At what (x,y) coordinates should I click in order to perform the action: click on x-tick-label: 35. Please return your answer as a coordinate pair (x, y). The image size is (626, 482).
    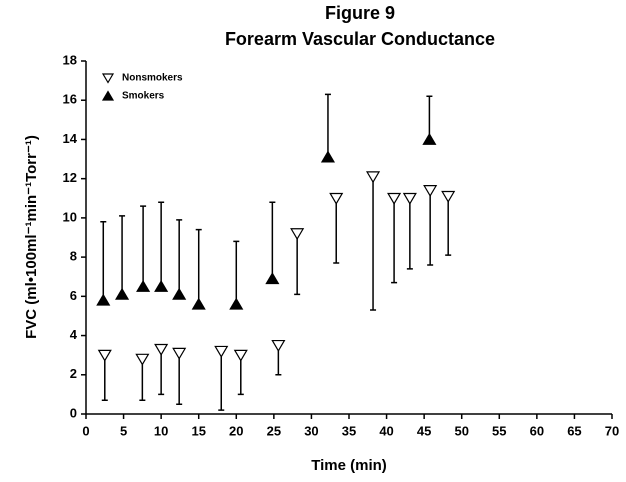
    Looking at the image, I should click on (349, 430).